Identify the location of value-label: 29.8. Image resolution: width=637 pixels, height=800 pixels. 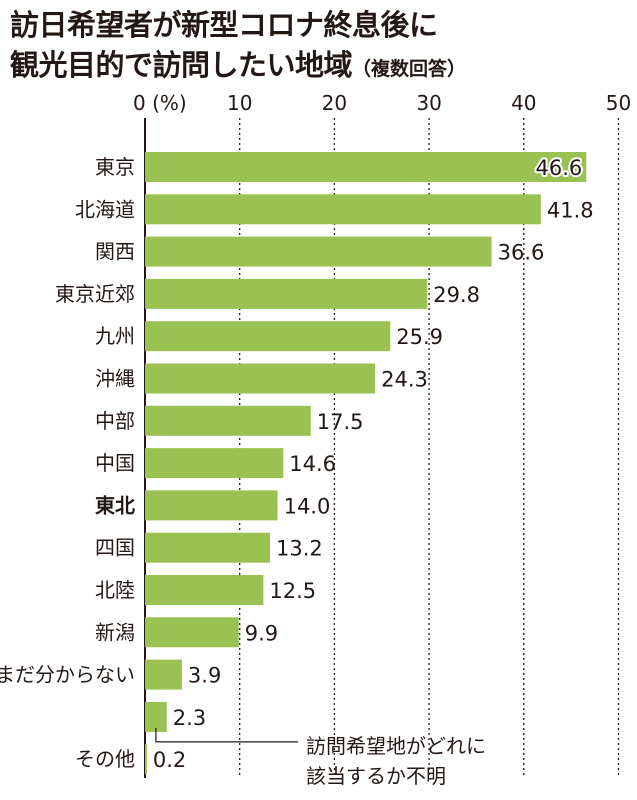
(456, 295).